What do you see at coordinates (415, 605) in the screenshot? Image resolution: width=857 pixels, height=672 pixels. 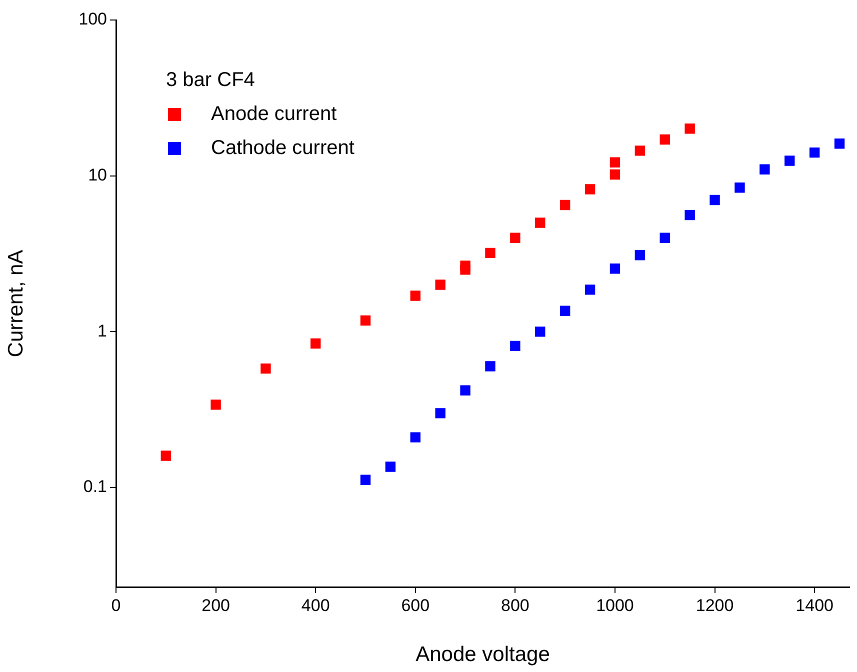 I see `x-tick-label: 600` at bounding box center [415, 605].